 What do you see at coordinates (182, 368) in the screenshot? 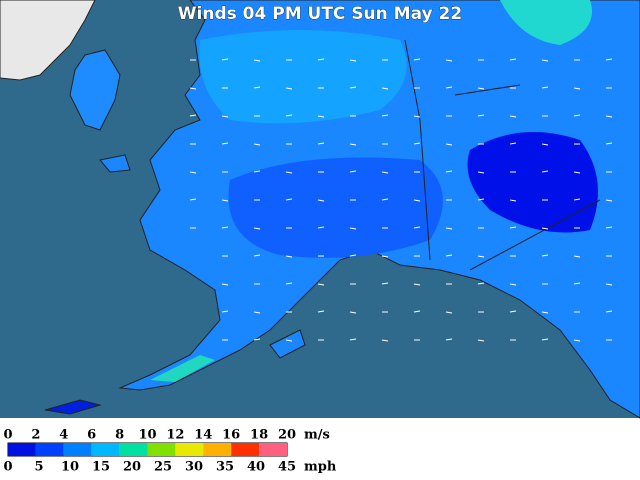
I see `wind-zone-peninsula` at bounding box center [182, 368].